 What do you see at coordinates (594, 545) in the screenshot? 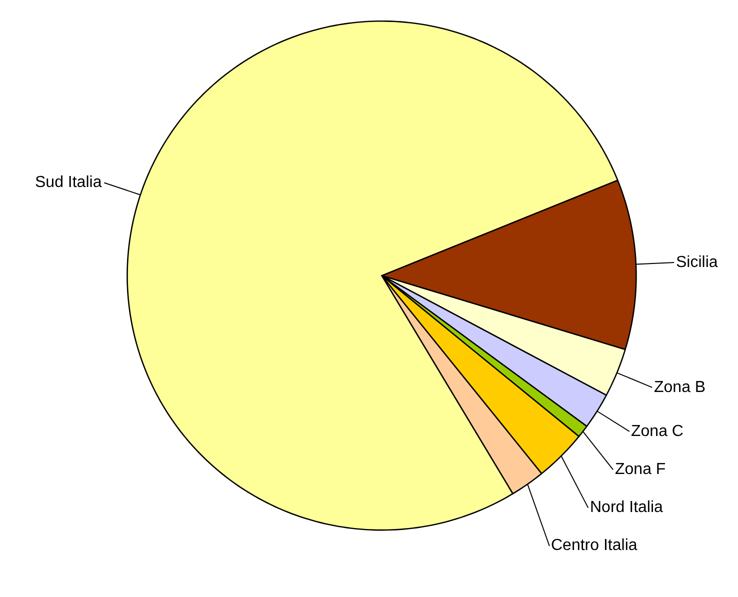
I see `slice-label: Centro Italia` at bounding box center [594, 545].